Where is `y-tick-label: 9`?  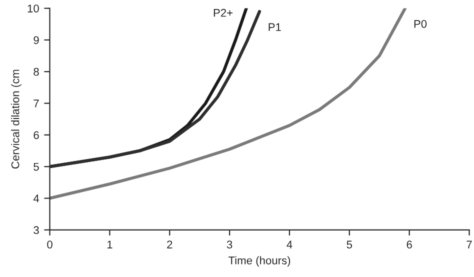
y-tick-label: 9 is located at coordinates (36, 40).